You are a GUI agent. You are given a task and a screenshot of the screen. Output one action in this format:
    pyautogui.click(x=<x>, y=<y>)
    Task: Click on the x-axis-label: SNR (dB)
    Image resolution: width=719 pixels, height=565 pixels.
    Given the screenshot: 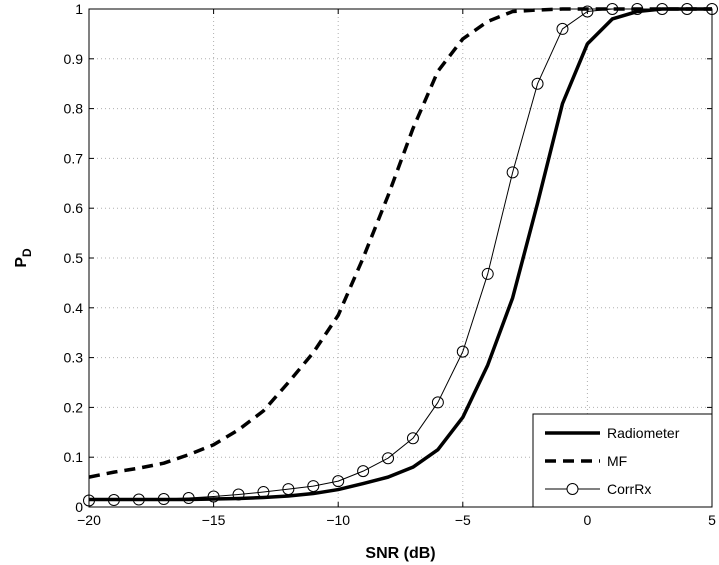 What is the action you would take?
    pyautogui.click(x=400, y=553)
    